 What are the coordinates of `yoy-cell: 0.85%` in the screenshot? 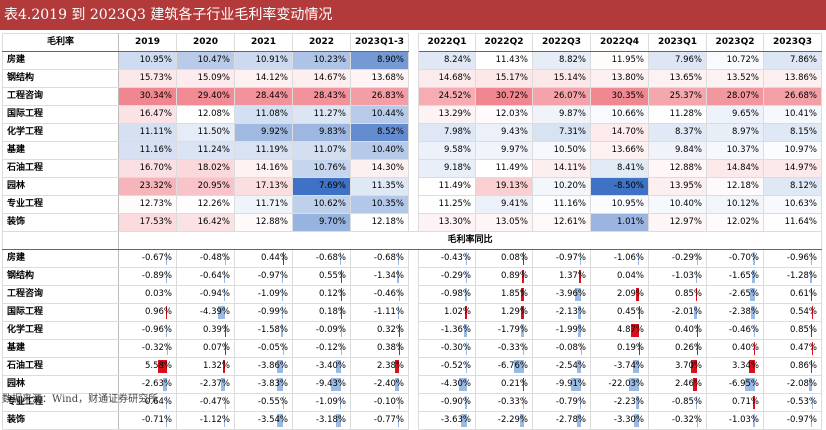 It's located at (678, 295).